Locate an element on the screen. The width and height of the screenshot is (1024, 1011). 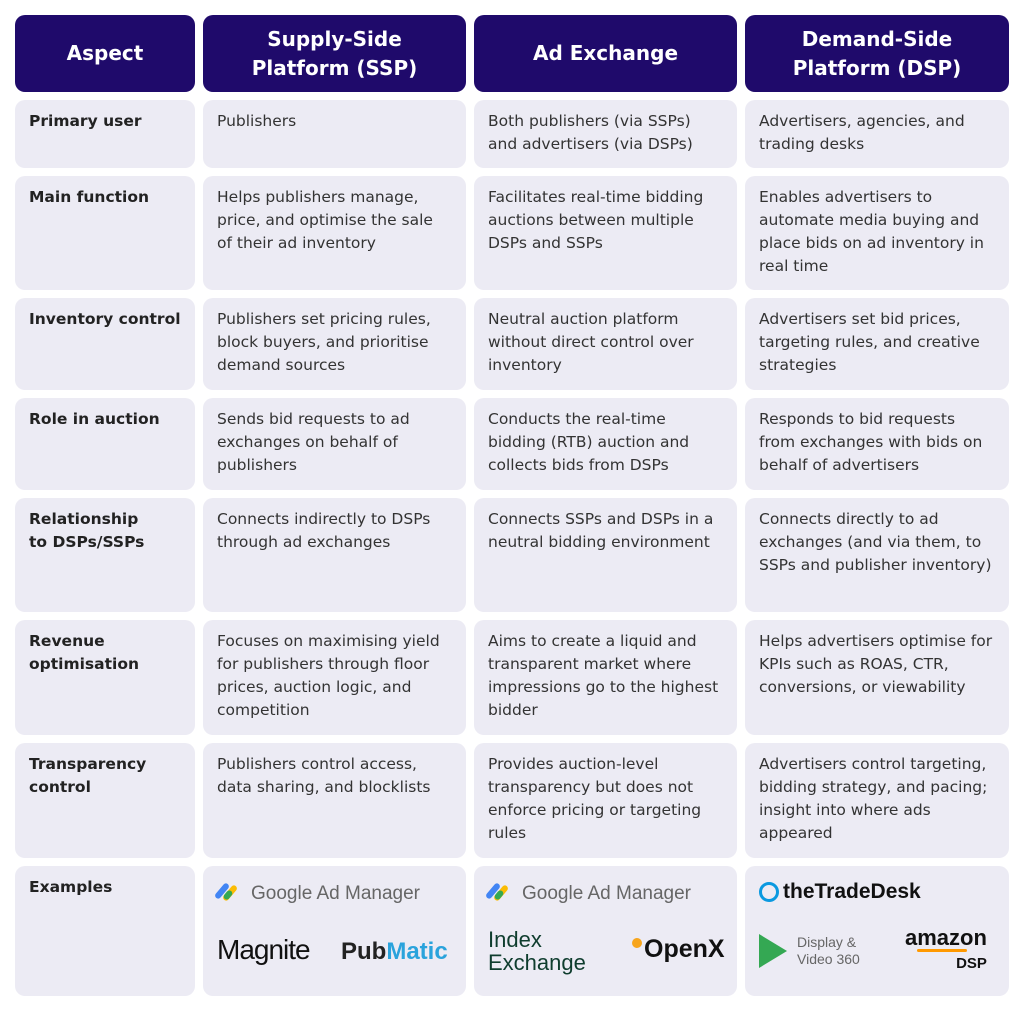
row-aspect-label: Revenue optimisation is located at coordinates (105, 677).